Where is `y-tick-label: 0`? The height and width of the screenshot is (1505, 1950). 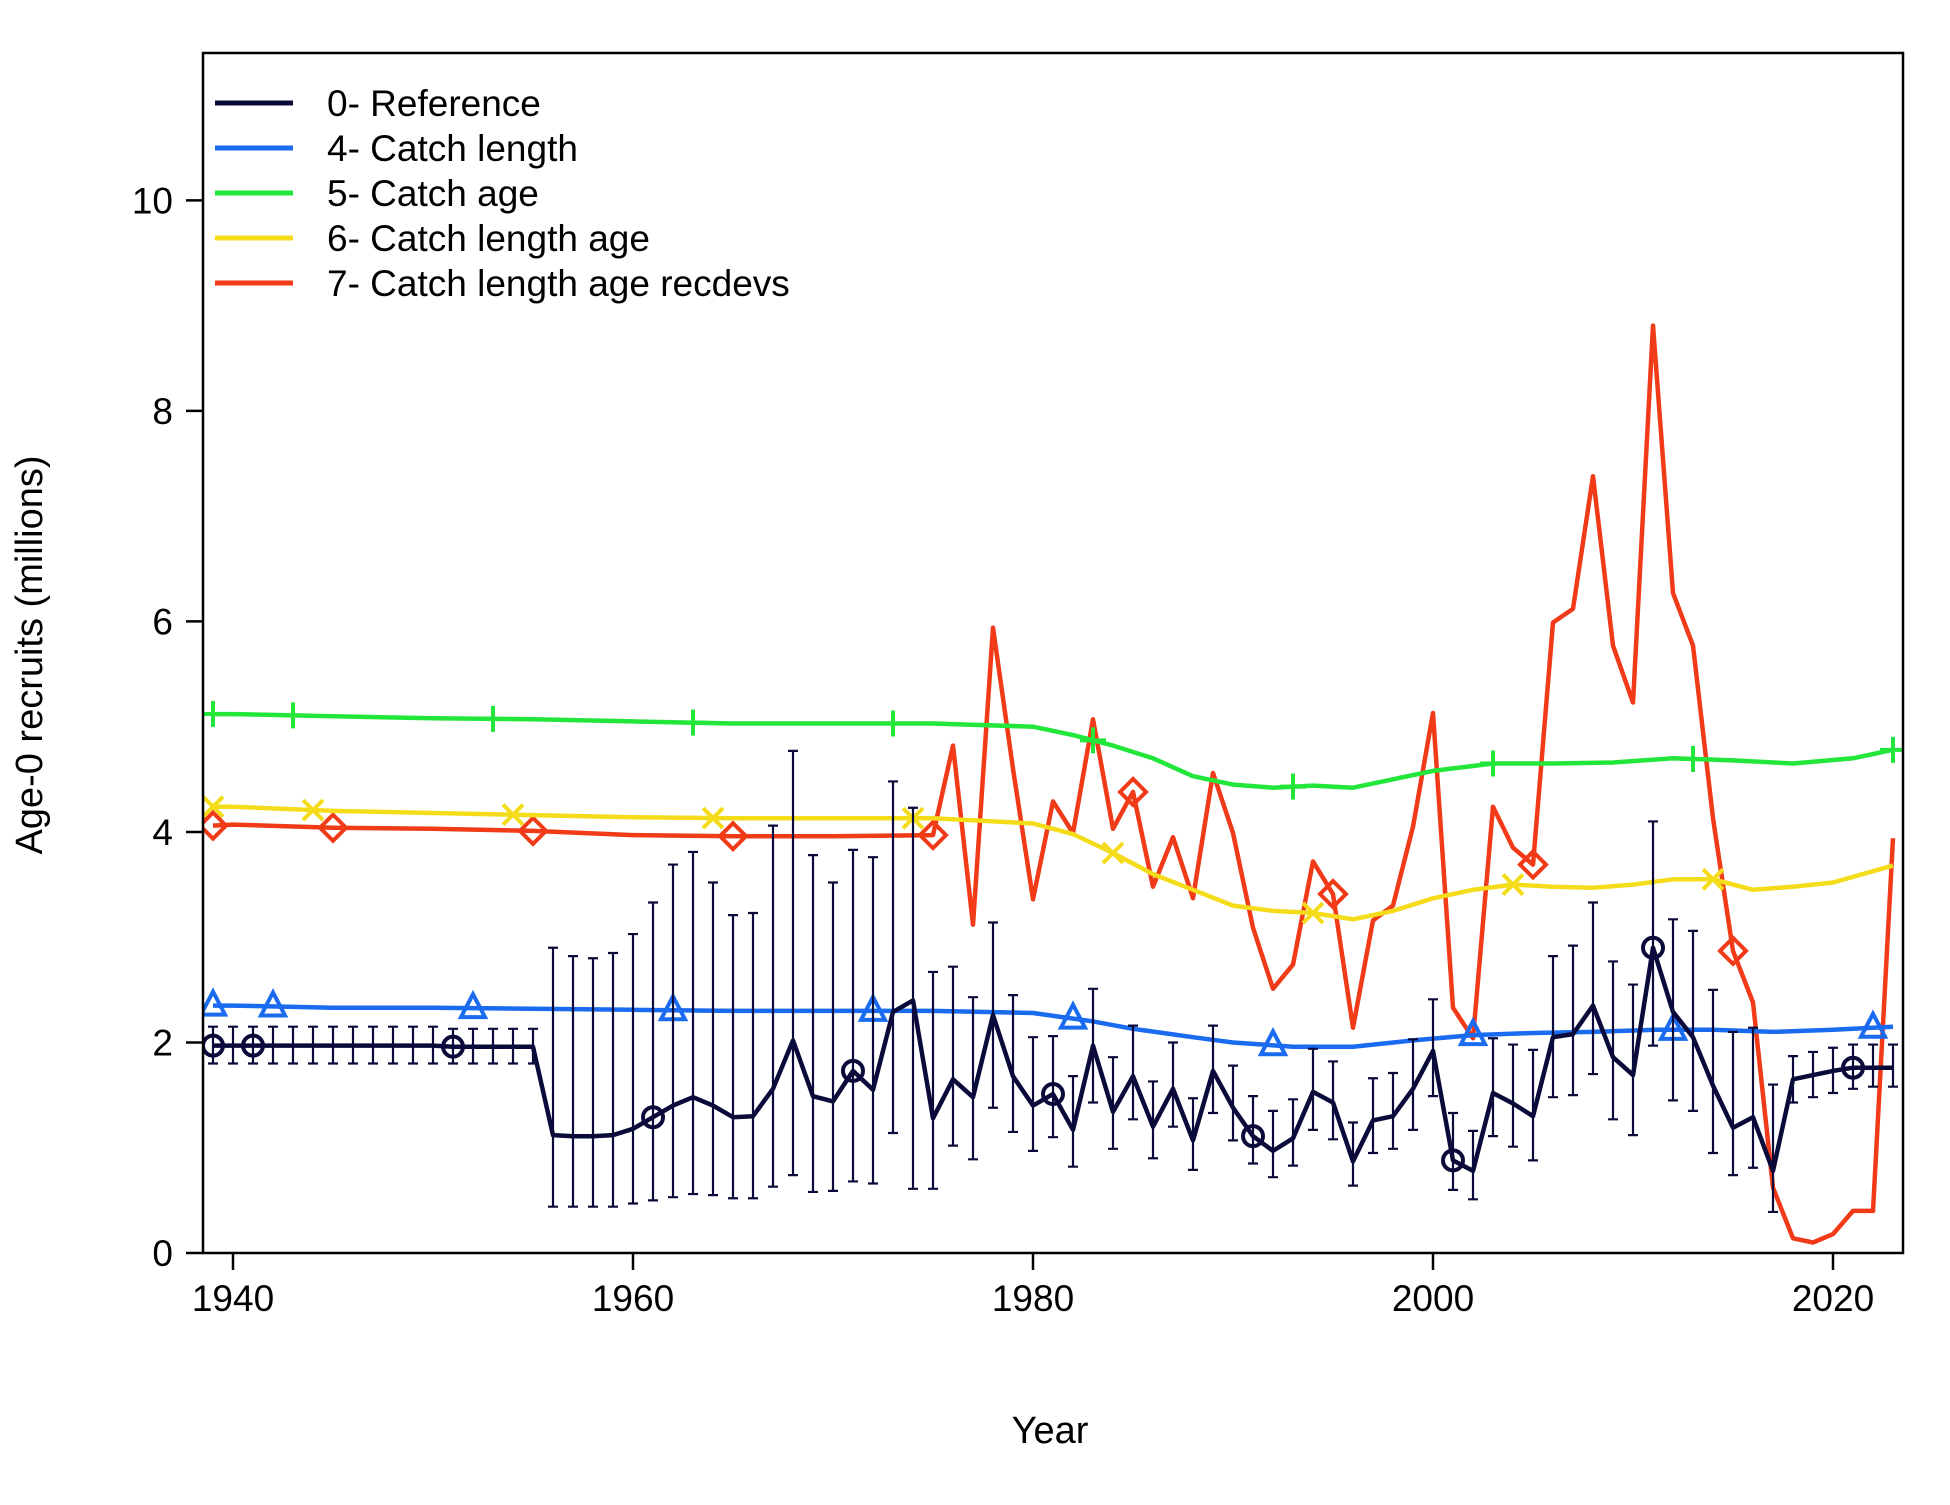
y-tick-label: 0 is located at coordinates (162, 1253).